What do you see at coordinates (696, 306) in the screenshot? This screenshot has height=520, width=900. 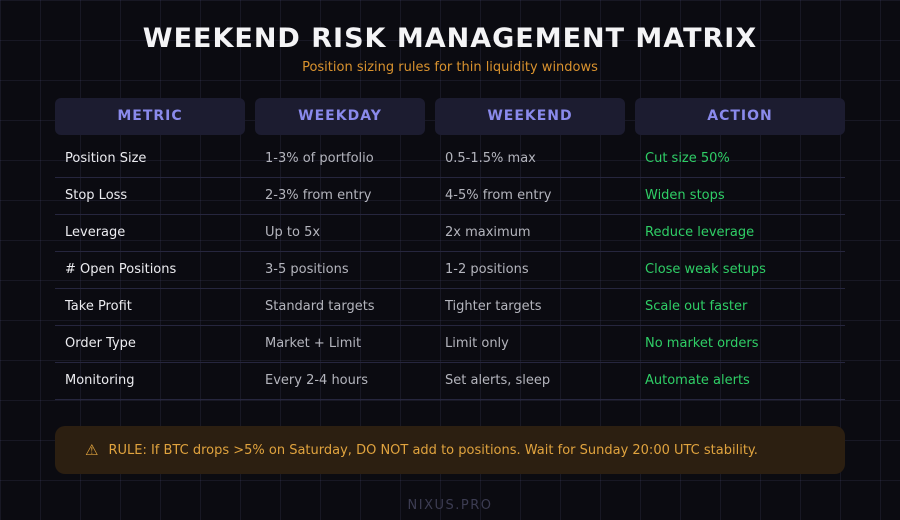 I see `cell-action: Scale out faster` at bounding box center [696, 306].